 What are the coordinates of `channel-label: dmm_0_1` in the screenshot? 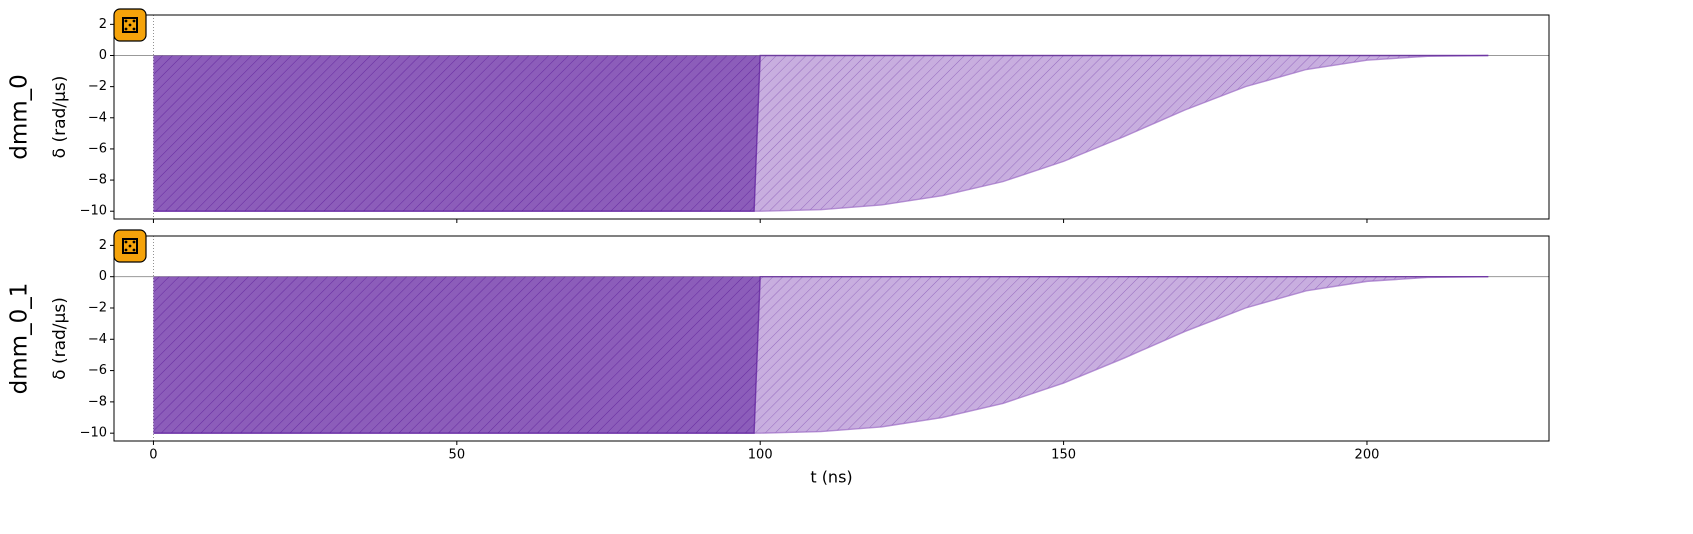 It's located at (20, 339).